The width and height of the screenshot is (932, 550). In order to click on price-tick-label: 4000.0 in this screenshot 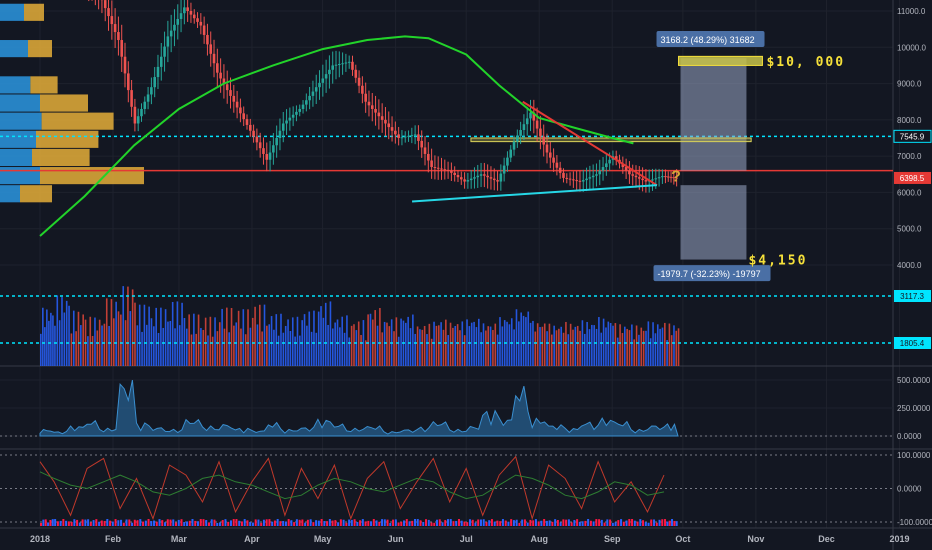, I will do `click(909, 265)`.